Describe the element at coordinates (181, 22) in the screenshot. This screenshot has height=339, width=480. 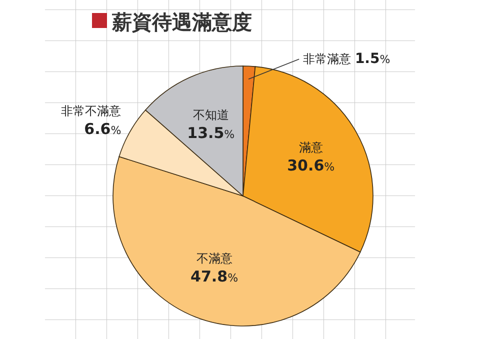
I see `chart-title: 薪資待遇滿意度` at that location.